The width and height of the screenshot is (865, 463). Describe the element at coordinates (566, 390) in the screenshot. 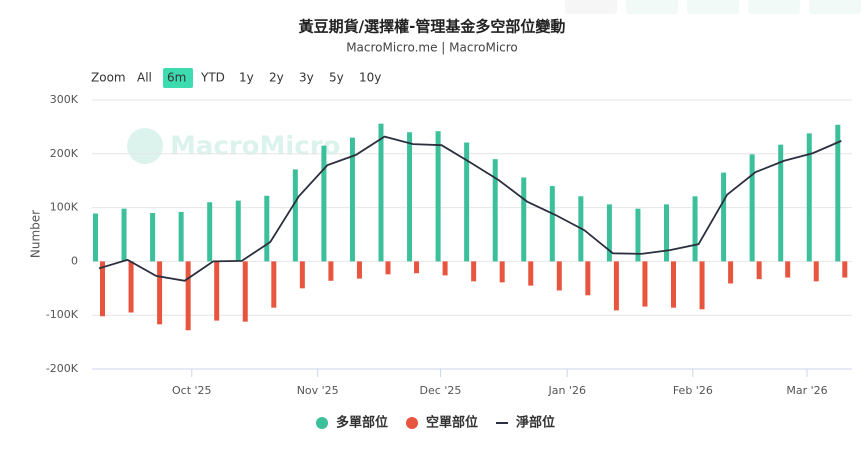

I see `x-tick-label: Jan '26` at that location.